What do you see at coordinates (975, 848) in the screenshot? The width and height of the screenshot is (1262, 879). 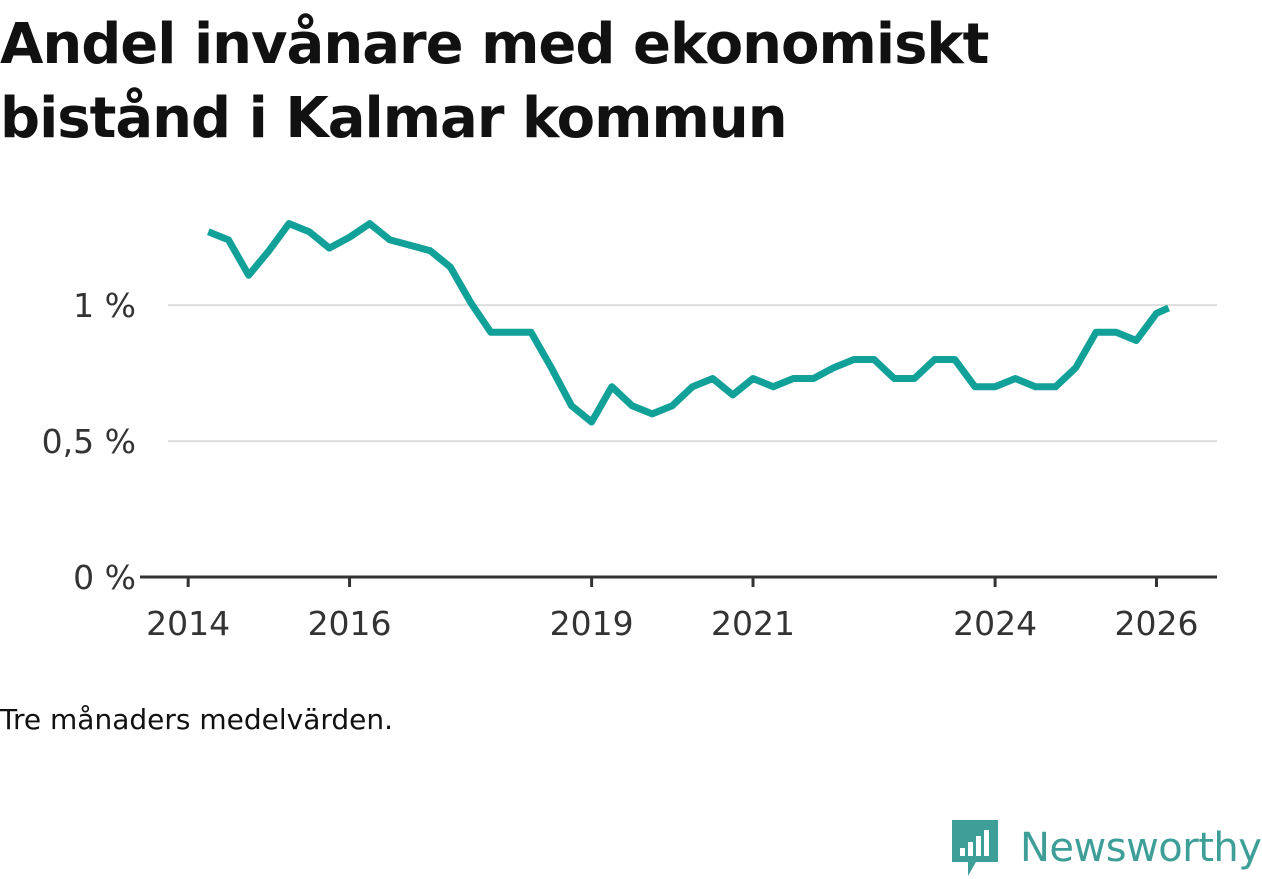 I see `newsworthy-logo-icon` at bounding box center [975, 848].